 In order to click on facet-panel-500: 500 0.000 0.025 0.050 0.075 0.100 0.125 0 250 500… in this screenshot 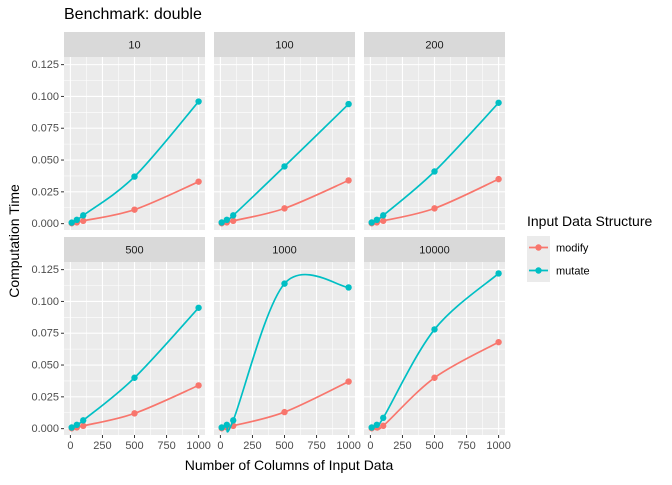, I will do `click(121, 344)`.